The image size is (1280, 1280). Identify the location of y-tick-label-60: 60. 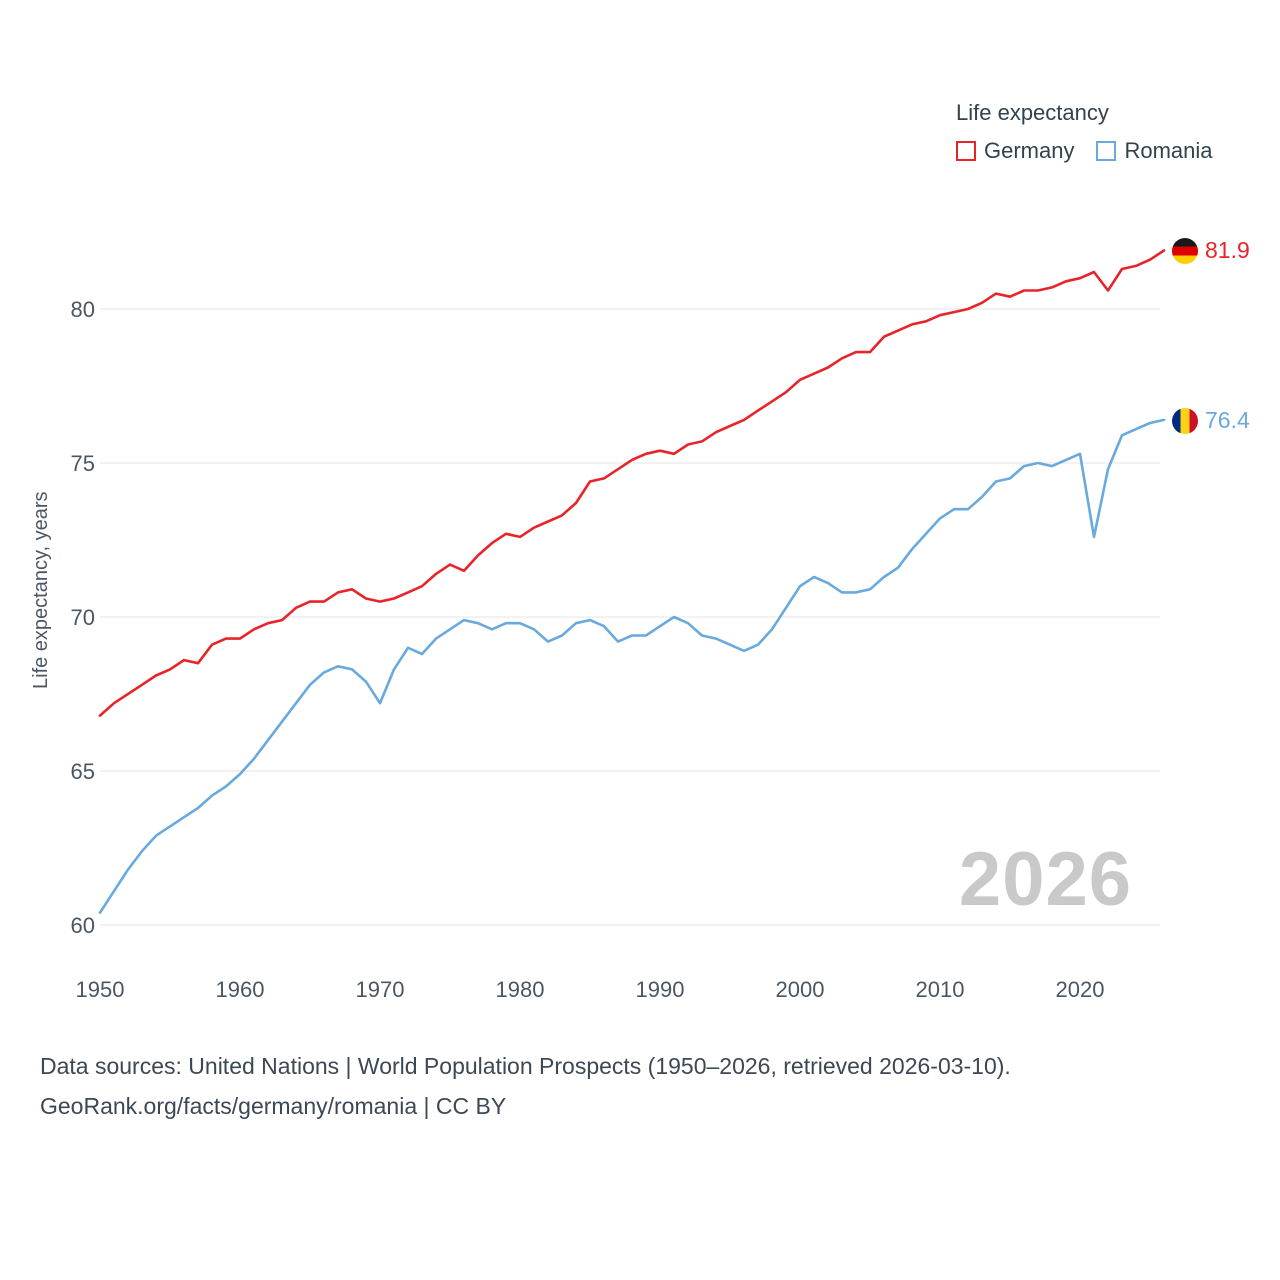
(83, 925).